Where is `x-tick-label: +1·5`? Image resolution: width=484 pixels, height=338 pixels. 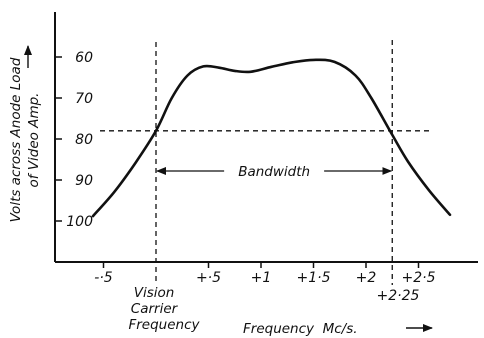
x-tick-label: +1·5 is located at coordinates (314, 278).